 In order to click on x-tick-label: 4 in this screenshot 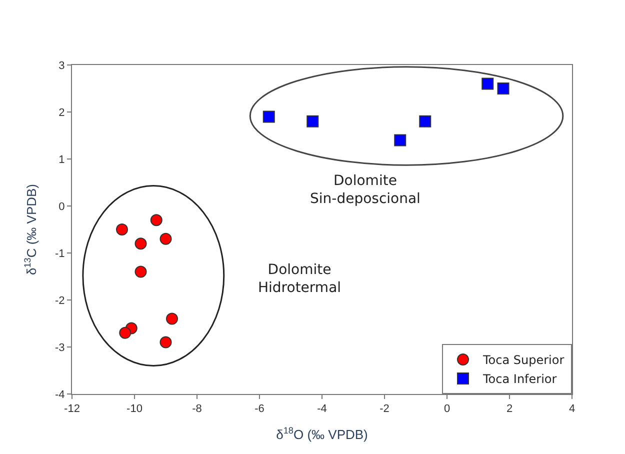, I will do `click(572, 409)`.